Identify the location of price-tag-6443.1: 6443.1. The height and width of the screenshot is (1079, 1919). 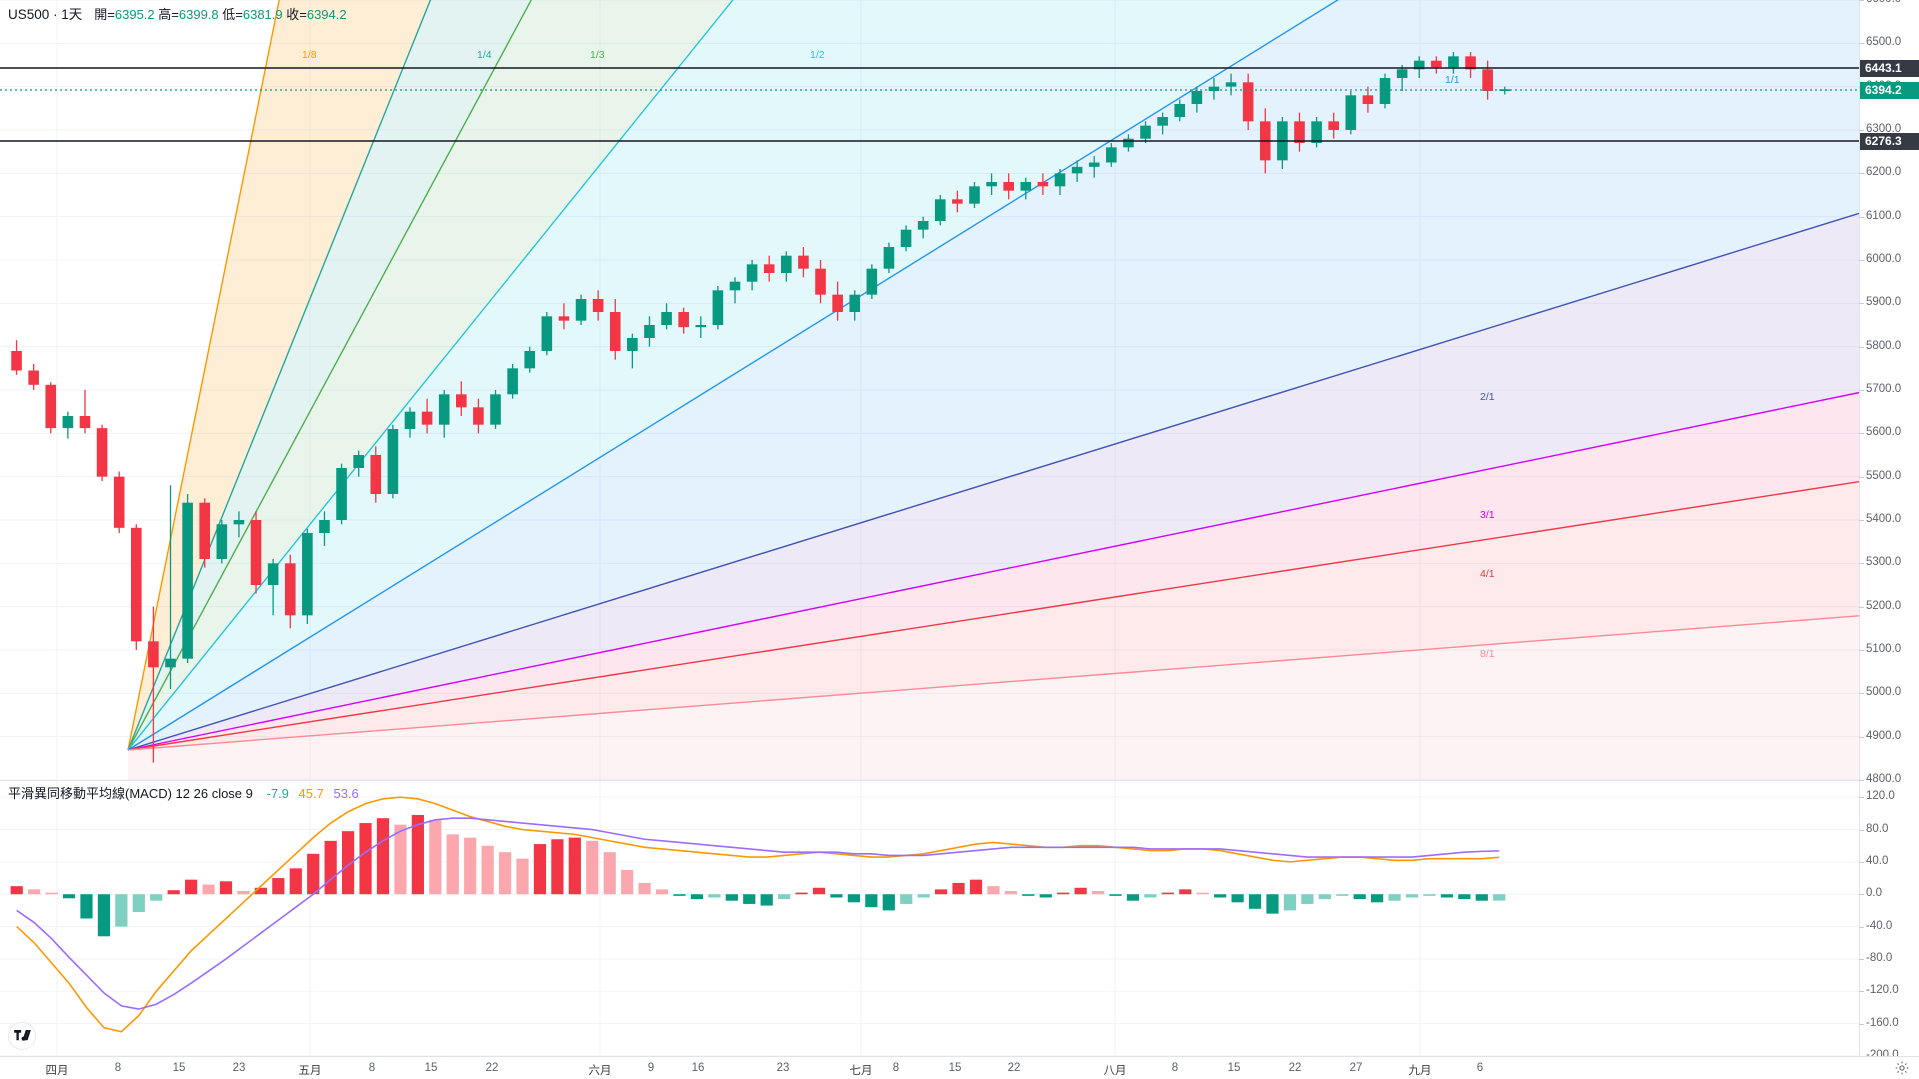
(1889, 68).